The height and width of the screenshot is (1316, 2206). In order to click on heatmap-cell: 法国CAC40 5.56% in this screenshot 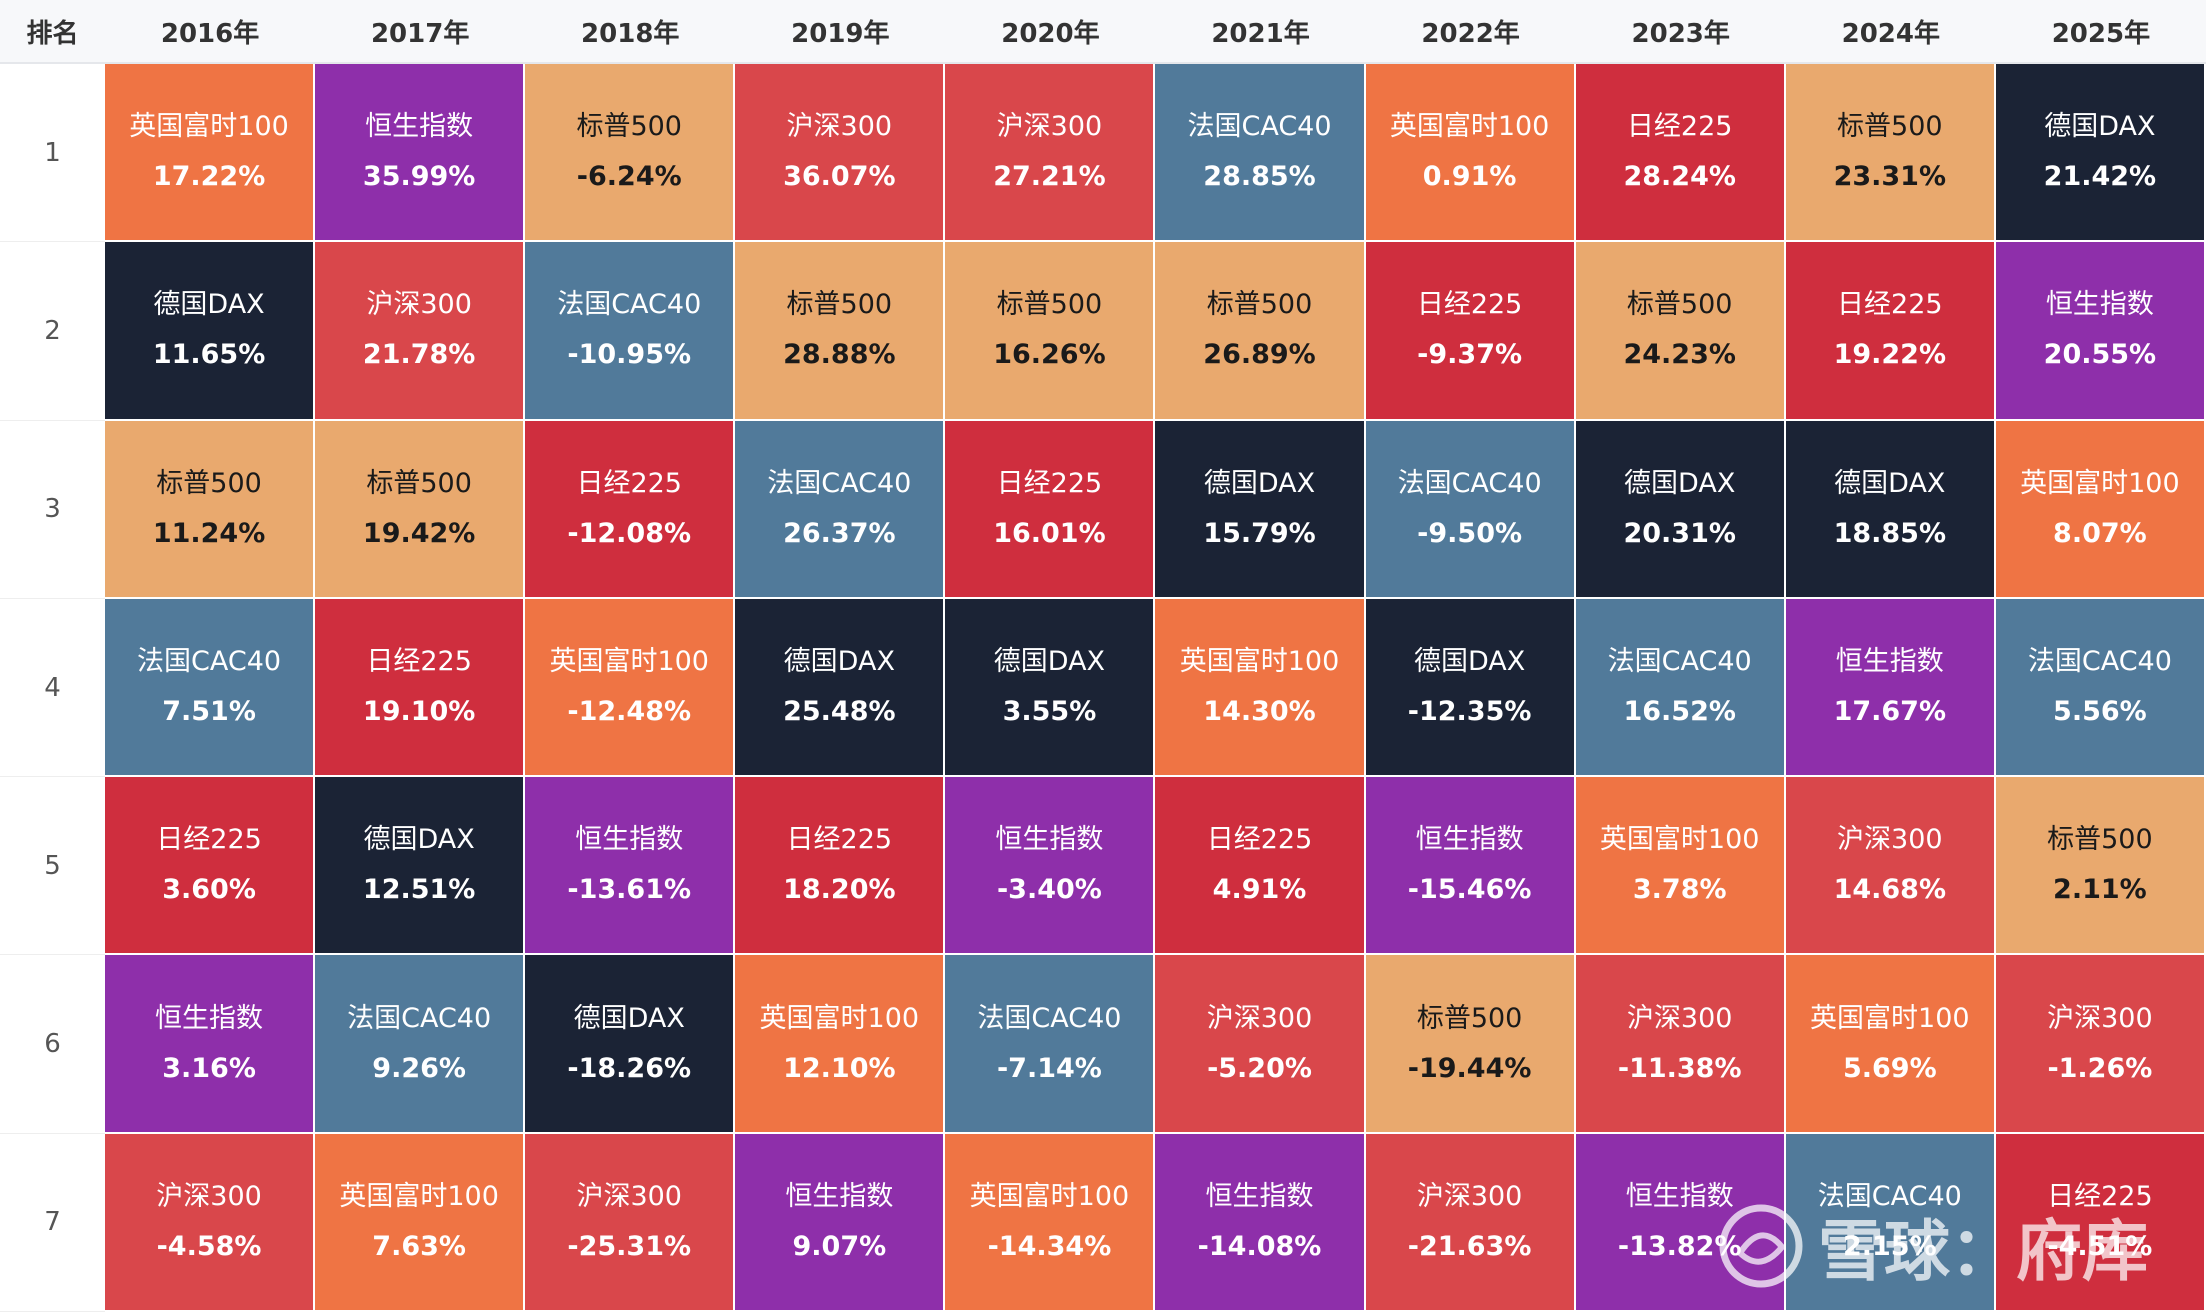, I will do `click(2100, 688)`.